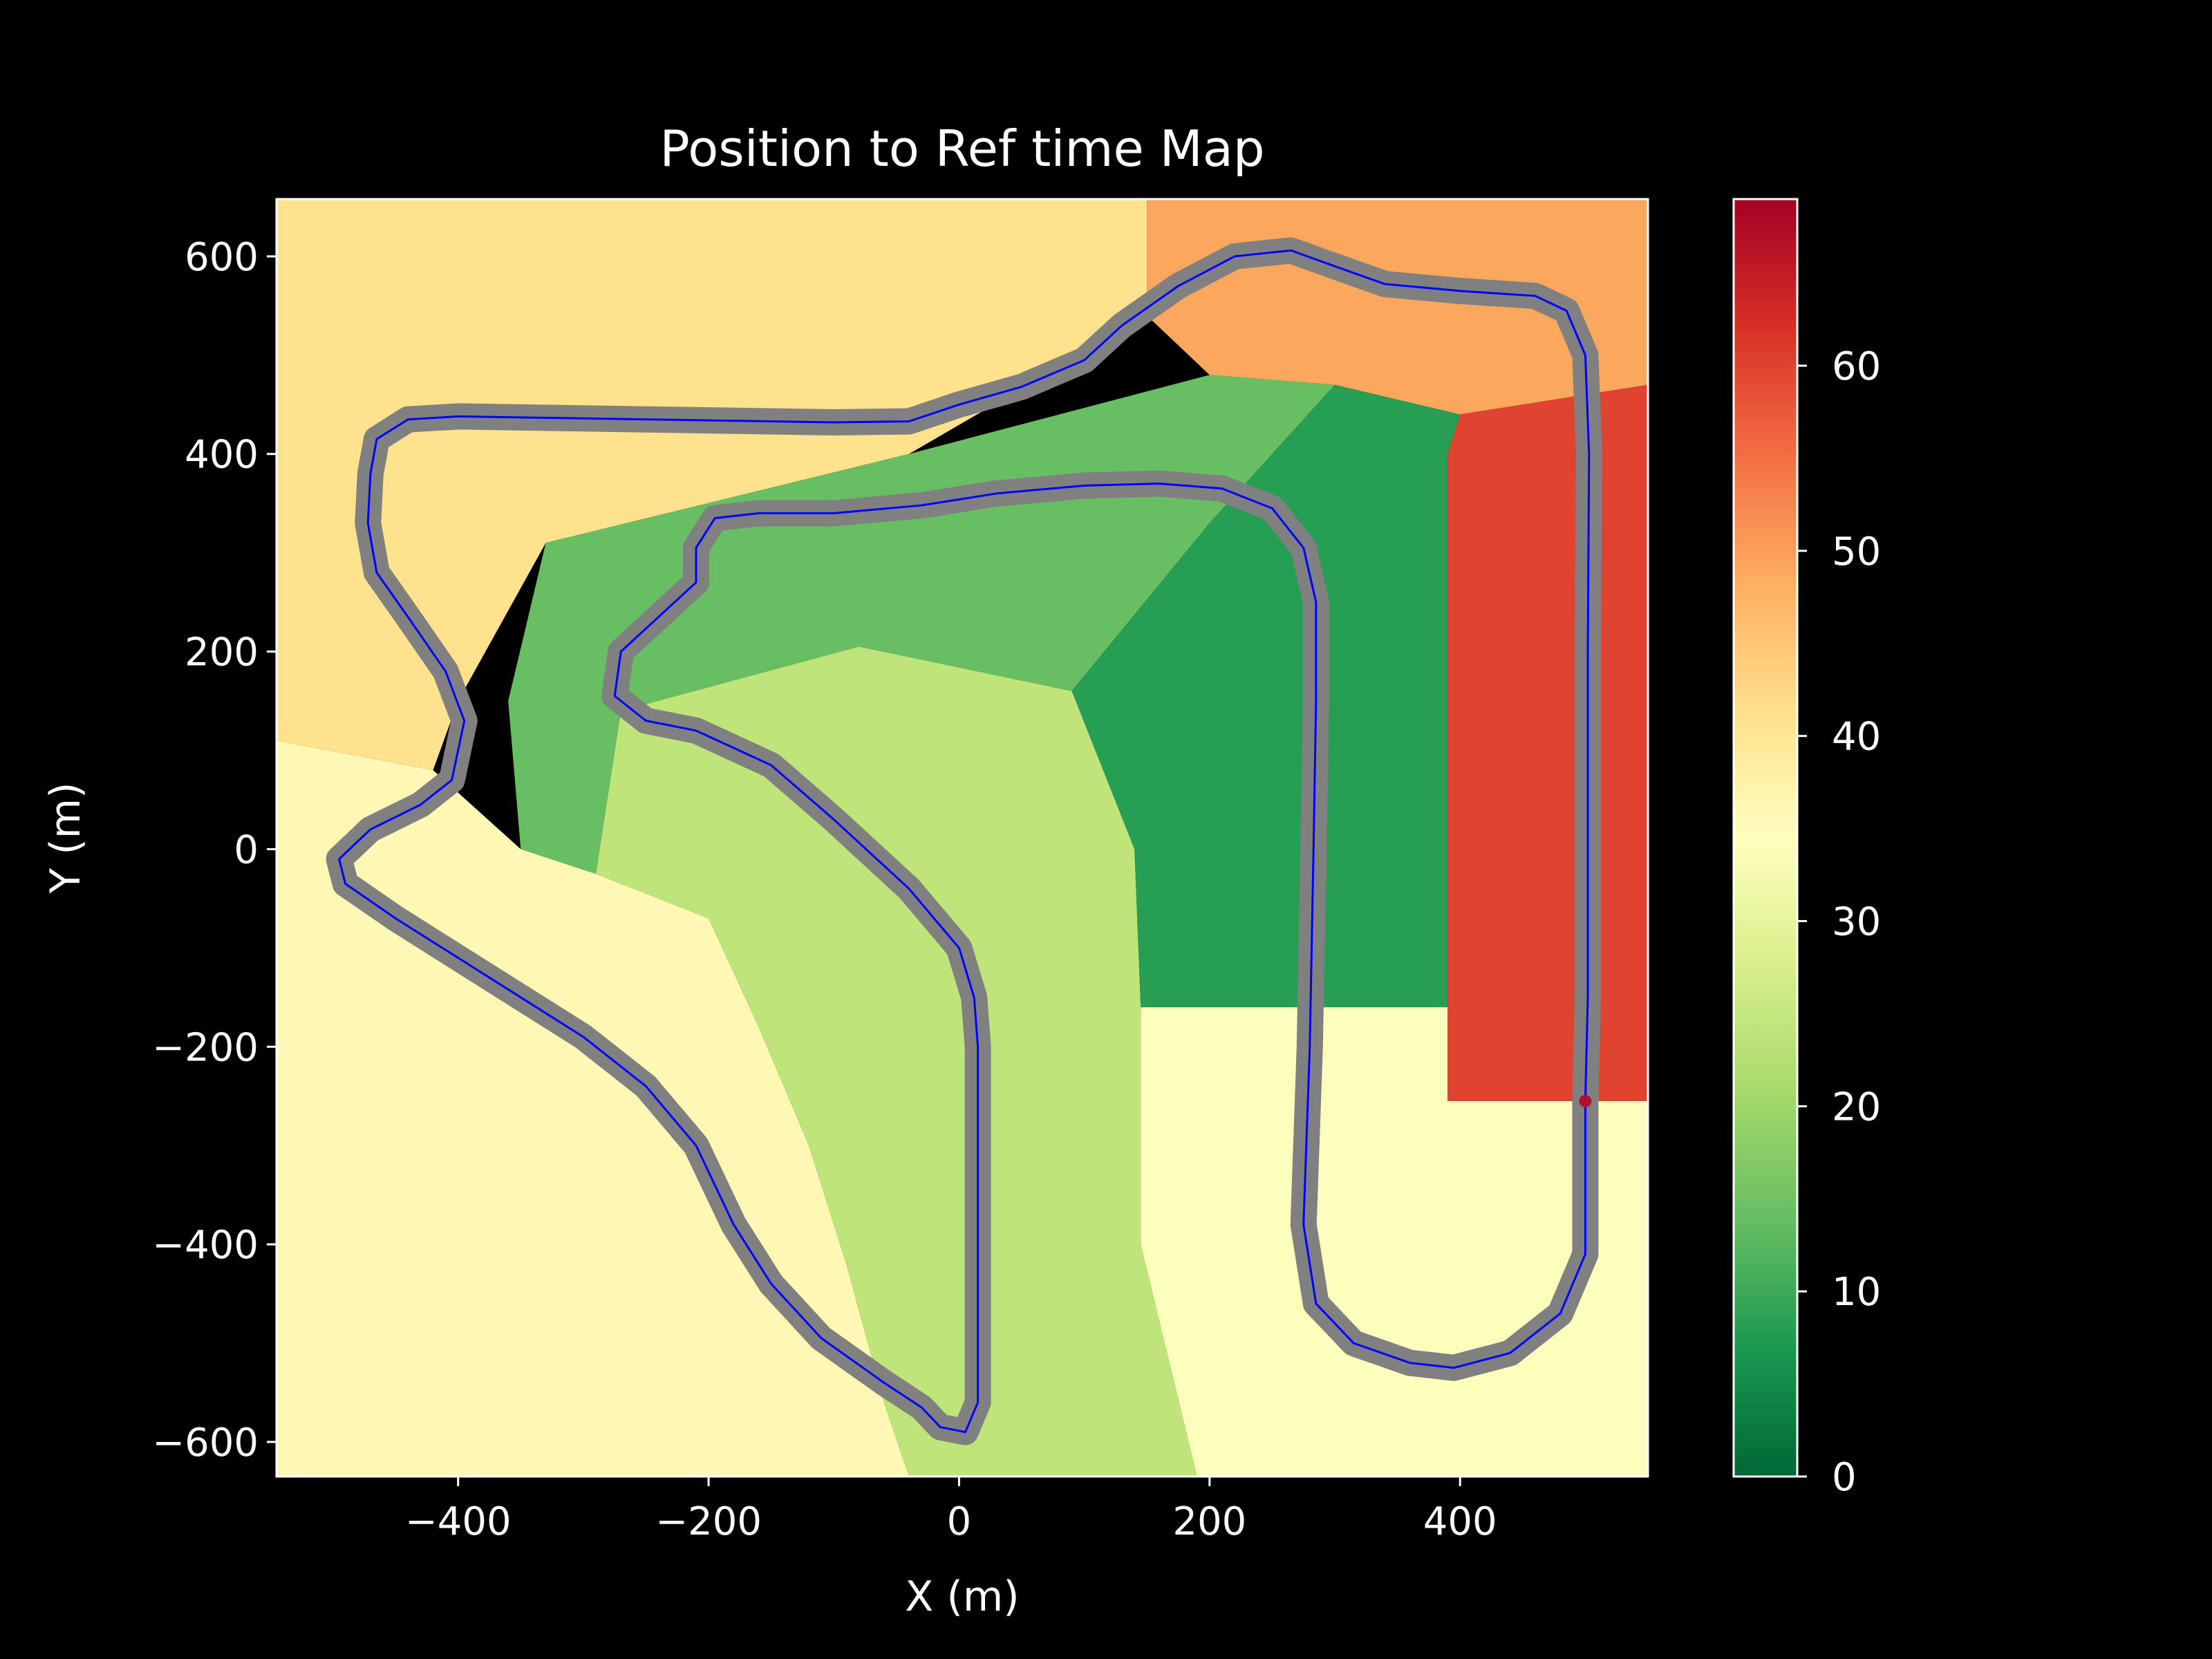 The height and width of the screenshot is (1659, 2212). Describe the element at coordinates (222, 455) in the screenshot. I see `y-tick-label: 400` at that location.